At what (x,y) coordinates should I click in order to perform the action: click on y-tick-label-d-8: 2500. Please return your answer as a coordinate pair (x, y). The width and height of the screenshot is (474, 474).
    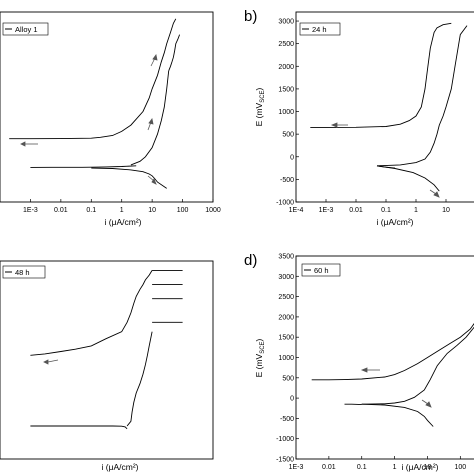
    Looking at the image, I should click on (286, 297).